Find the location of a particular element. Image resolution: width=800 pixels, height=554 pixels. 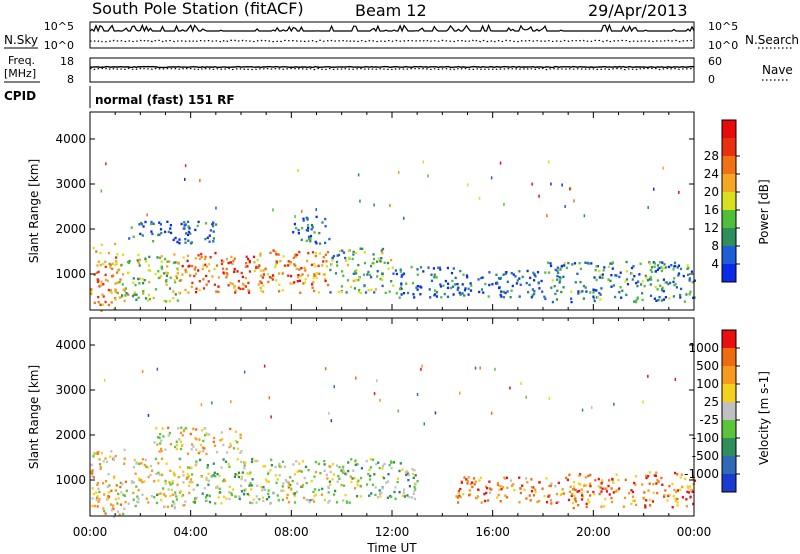

nsky-tick-bottom: 10^0 is located at coordinates (59, 45).